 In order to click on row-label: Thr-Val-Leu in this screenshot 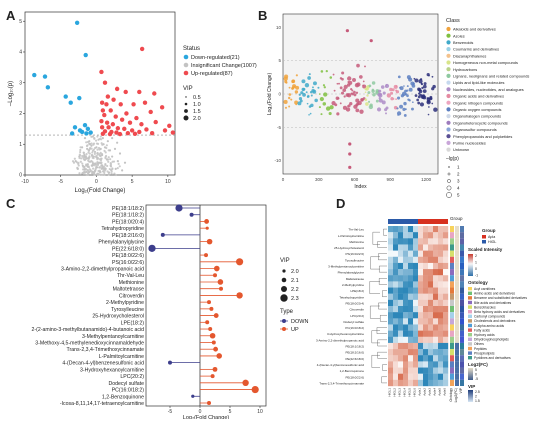, I will do `click(356, 230)`.